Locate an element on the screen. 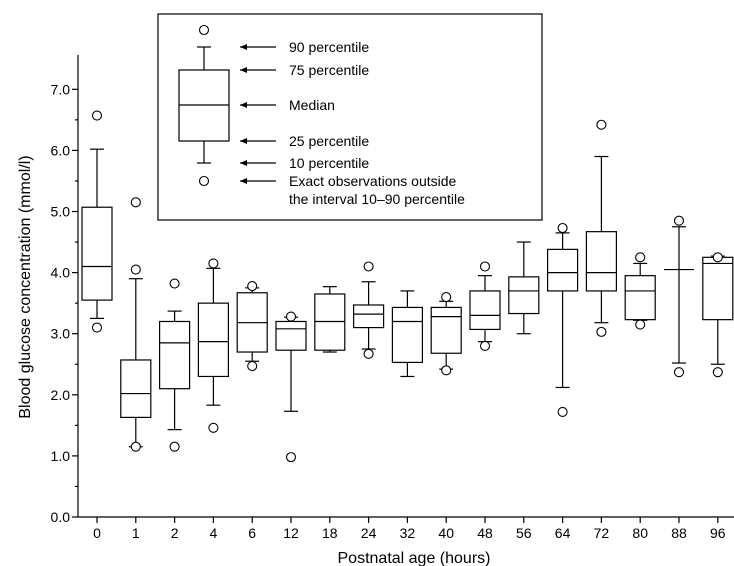  y-tick-label: 6.0 is located at coordinates (61, 150).